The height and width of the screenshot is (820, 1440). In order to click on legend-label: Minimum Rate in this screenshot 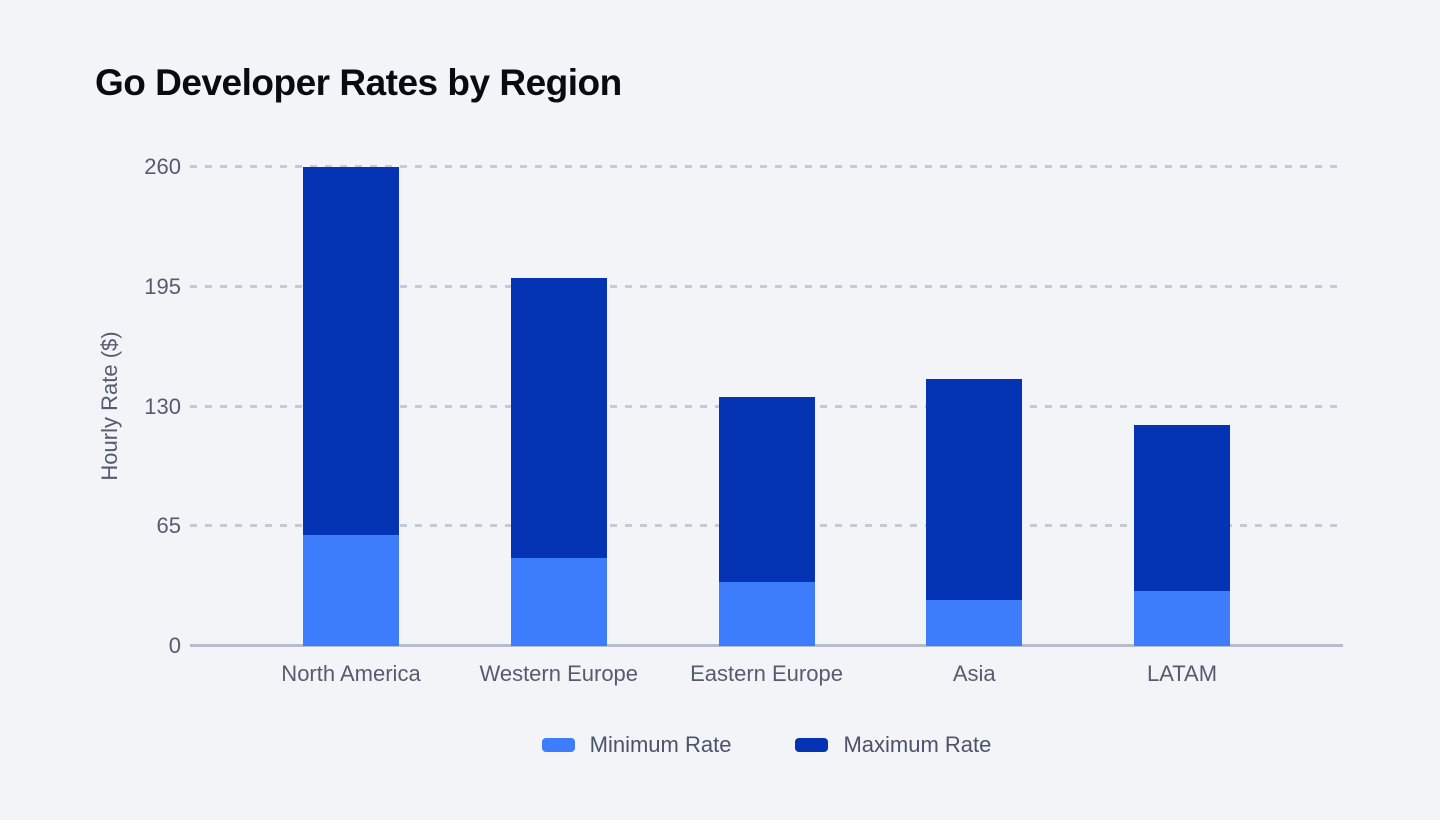, I will do `click(660, 744)`.